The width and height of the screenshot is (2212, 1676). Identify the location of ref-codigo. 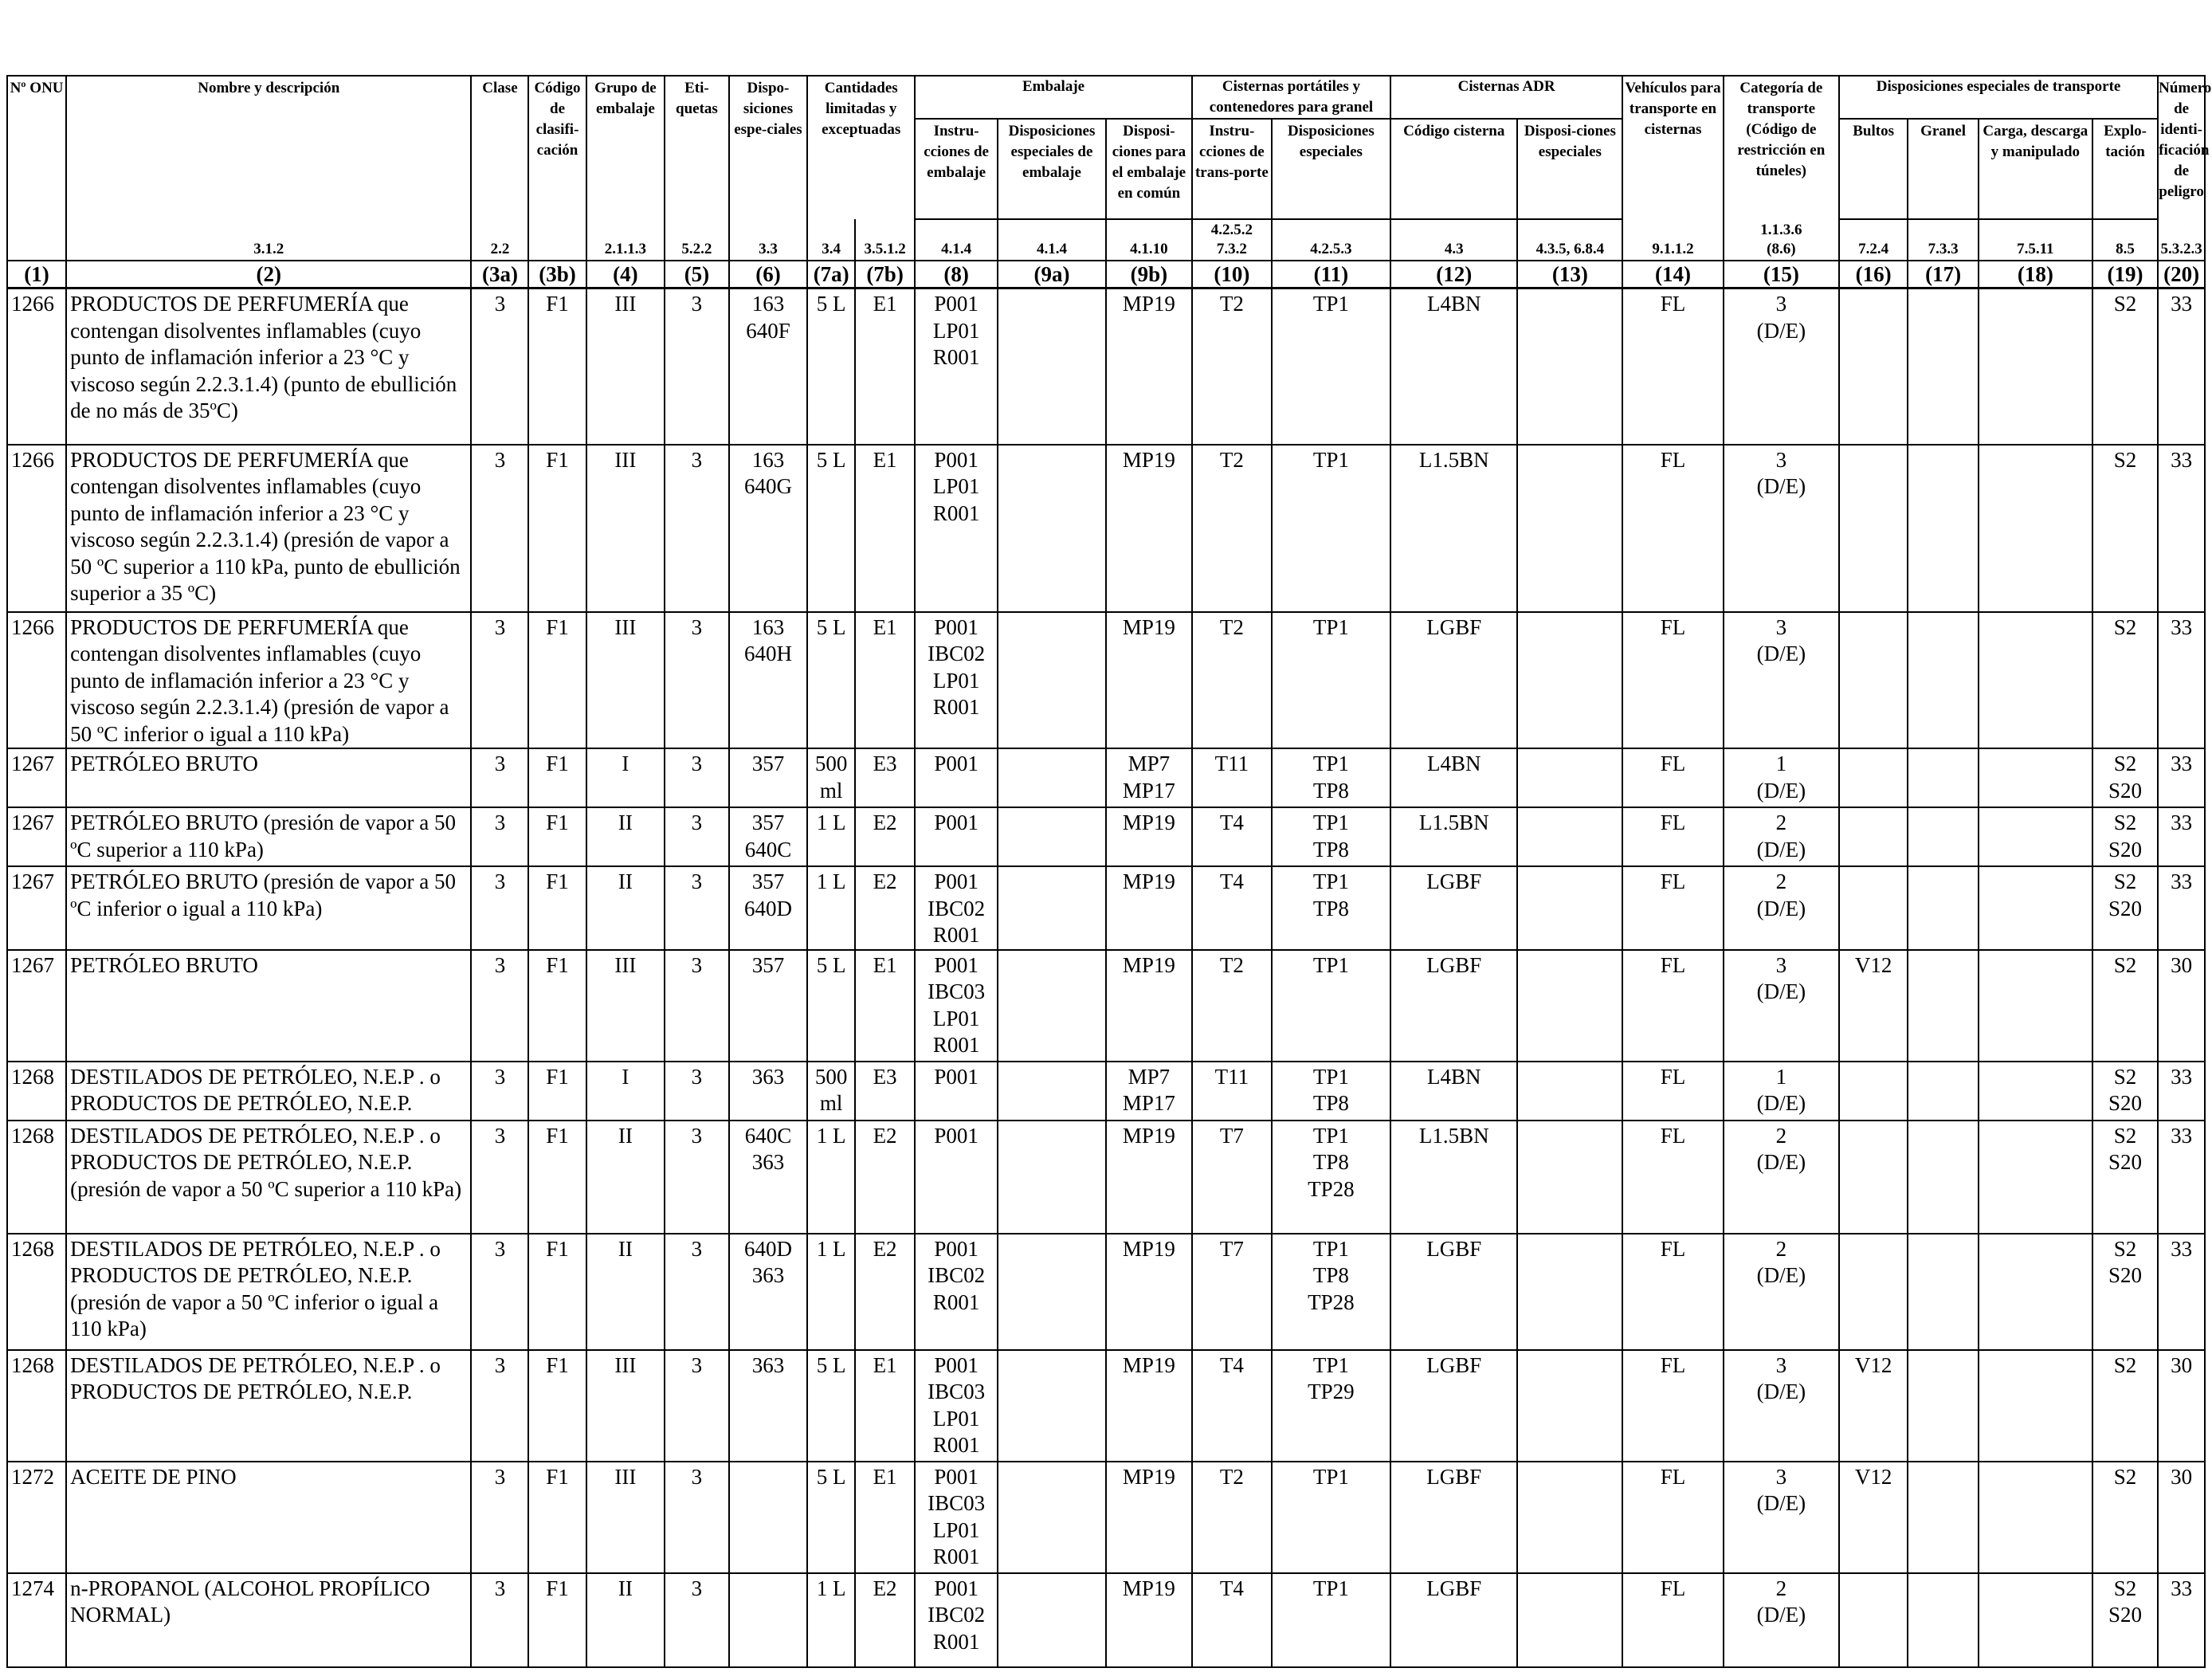
(557, 240).